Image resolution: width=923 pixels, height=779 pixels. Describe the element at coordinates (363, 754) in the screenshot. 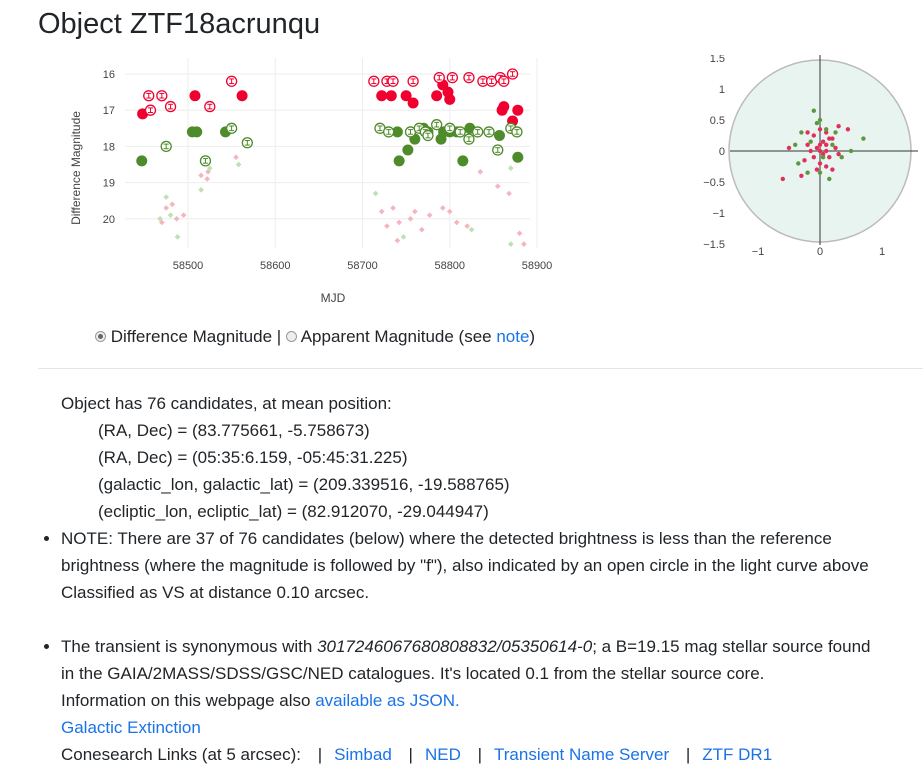

I see `simbad-link: Simbad` at that location.